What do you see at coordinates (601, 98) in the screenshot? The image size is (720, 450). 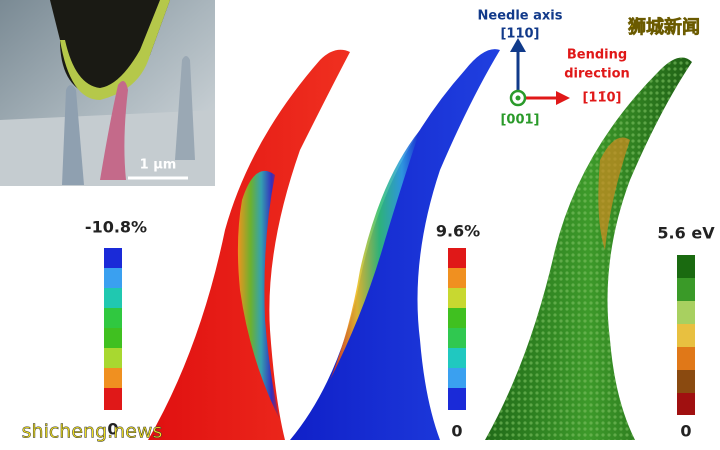 I see `bending-index: [11̄0]` at bounding box center [601, 98].